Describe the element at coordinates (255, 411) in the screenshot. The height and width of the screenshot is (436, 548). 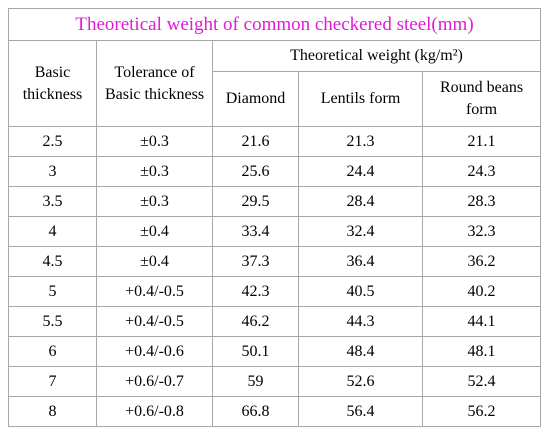
I see `cell-diamond: 66.8` at that location.